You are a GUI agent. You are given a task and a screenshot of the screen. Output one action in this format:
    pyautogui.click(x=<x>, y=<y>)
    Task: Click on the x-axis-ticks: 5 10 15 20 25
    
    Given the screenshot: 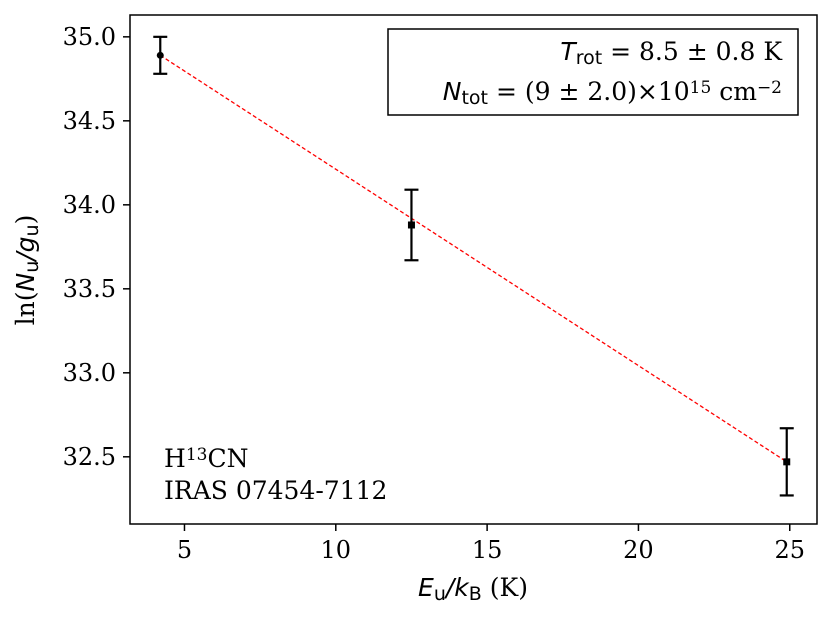 What is the action you would take?
    pyautogui.click(x=491, y=544)
    